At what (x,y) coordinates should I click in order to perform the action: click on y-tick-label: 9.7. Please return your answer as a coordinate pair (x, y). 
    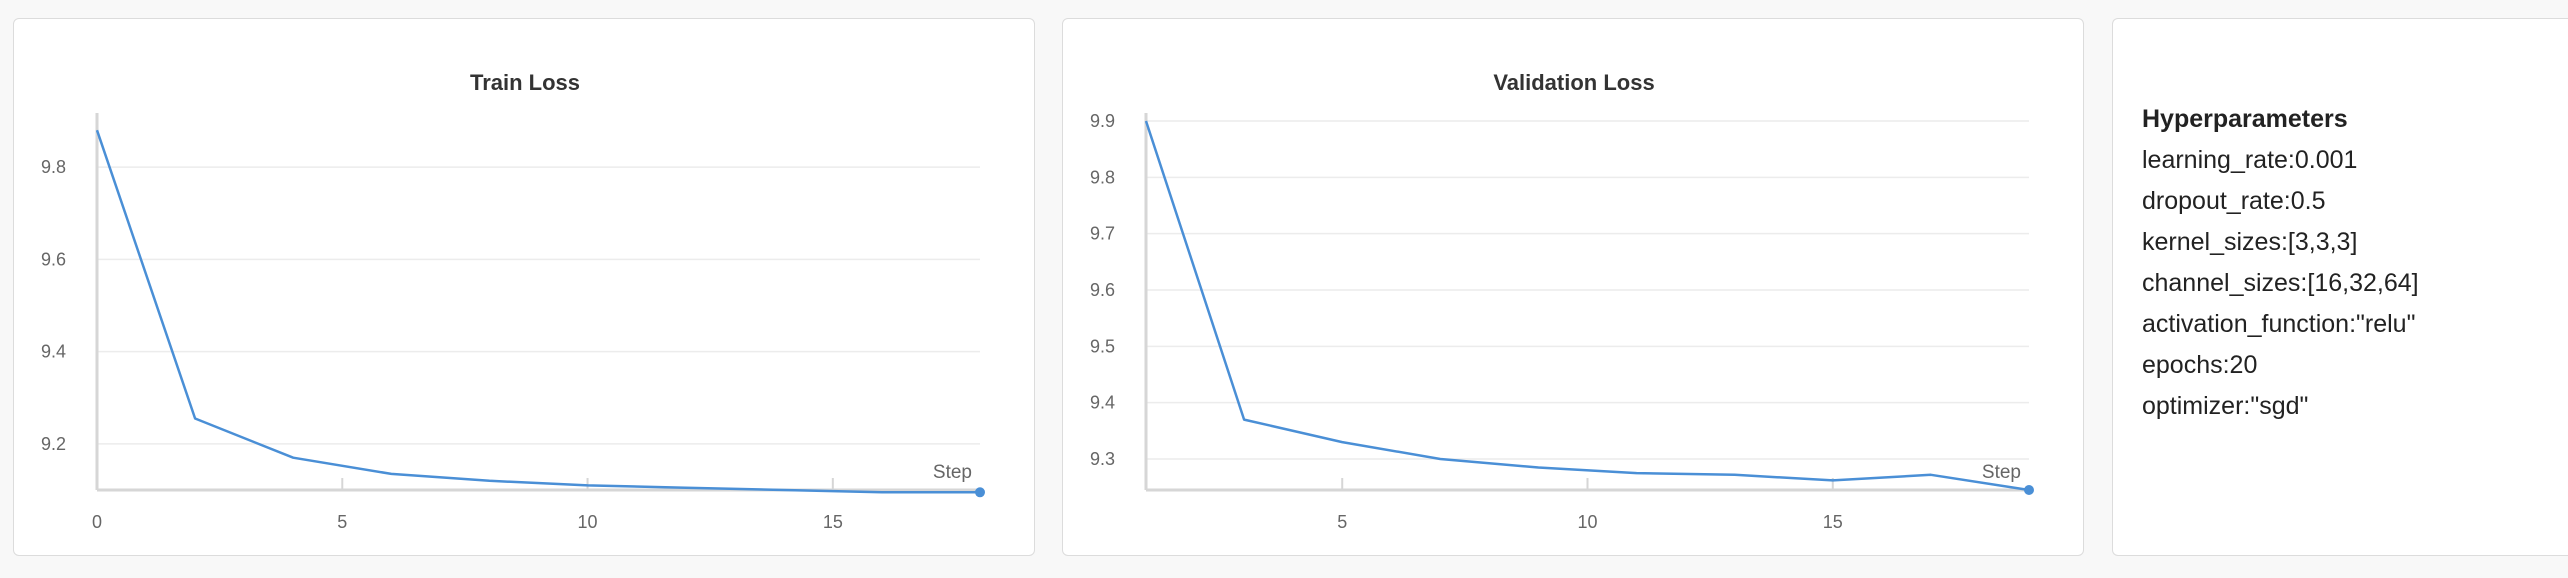
    Looking at the image, I should click on (1102, 234).